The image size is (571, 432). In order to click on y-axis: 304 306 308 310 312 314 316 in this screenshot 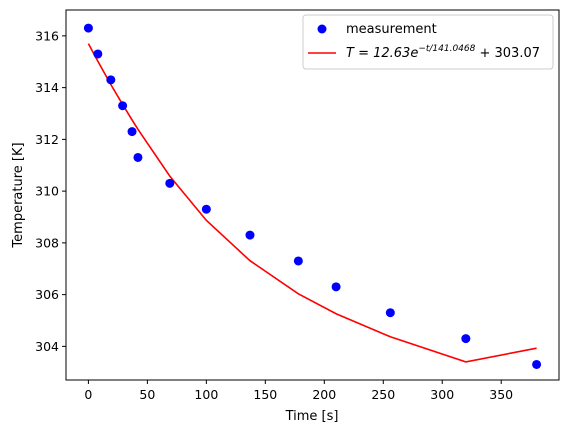, I will do `click(50, 191)`.